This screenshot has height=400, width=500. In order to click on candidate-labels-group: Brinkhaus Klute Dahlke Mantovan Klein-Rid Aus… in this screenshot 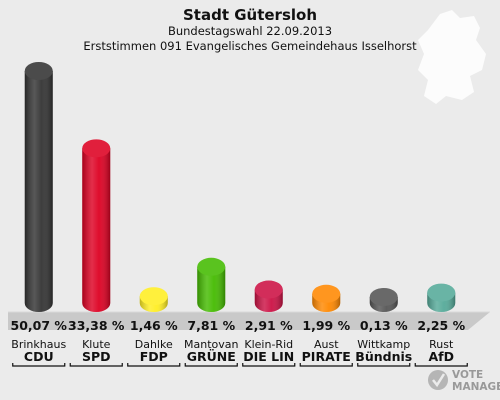, I will do `click(232, 344)`.